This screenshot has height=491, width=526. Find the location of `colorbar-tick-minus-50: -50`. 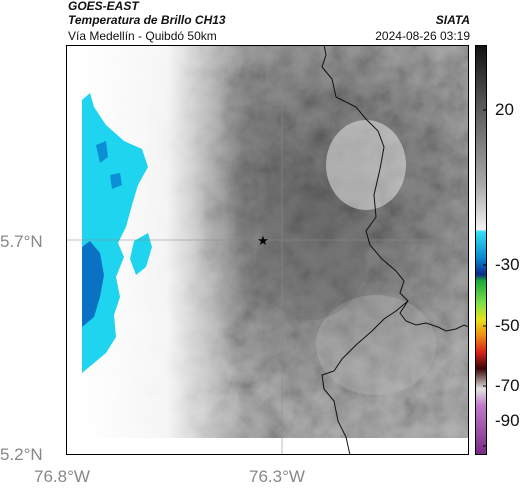

colorbar-tick-minus-50: -50 is located at coordinates (507, 325).